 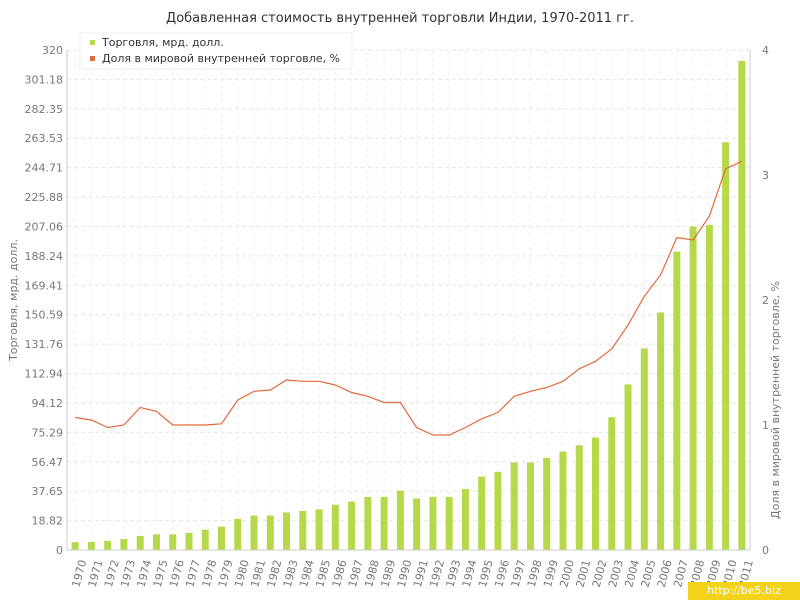 I want to click on y-tick-label: 244.71, so click(x=44, y=168).